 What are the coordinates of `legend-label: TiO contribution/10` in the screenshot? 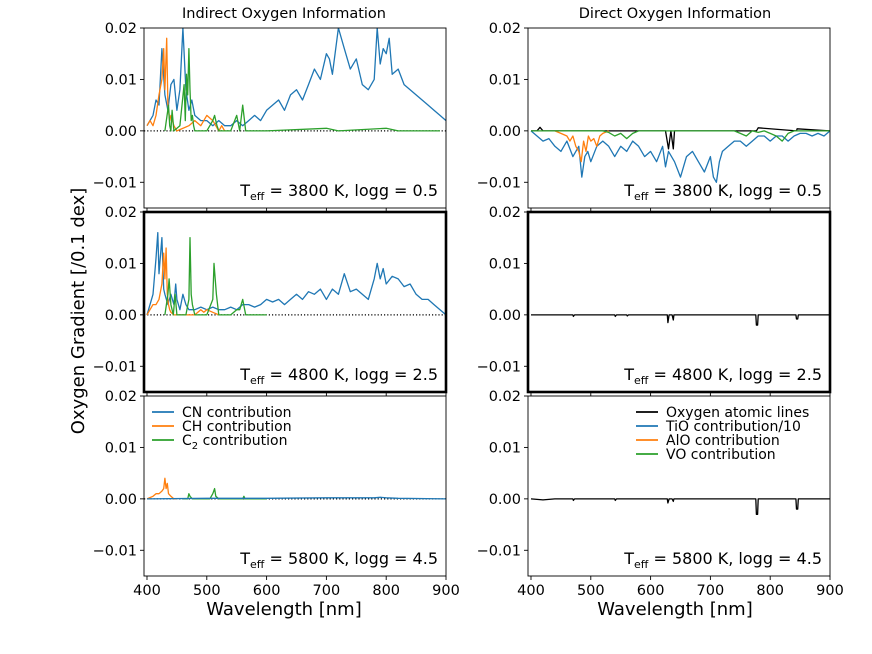 It's located at (733, 427).